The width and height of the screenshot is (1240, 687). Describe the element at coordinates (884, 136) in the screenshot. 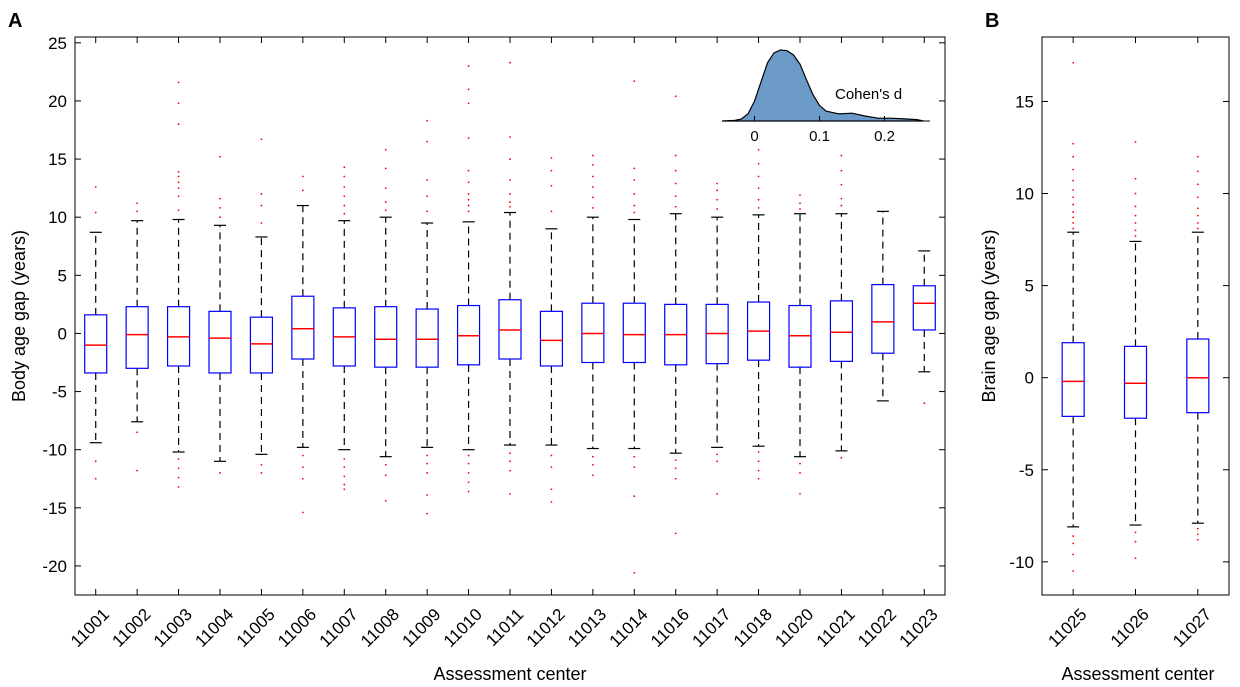

I see `inset-xtick-label: 0.2` at that location.